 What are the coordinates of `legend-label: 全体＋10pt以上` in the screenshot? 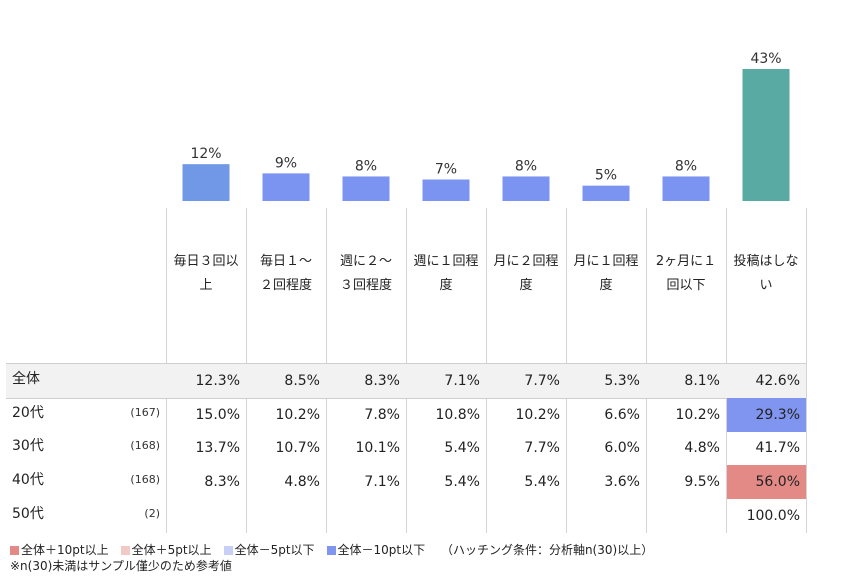 It's located at (65, 550).